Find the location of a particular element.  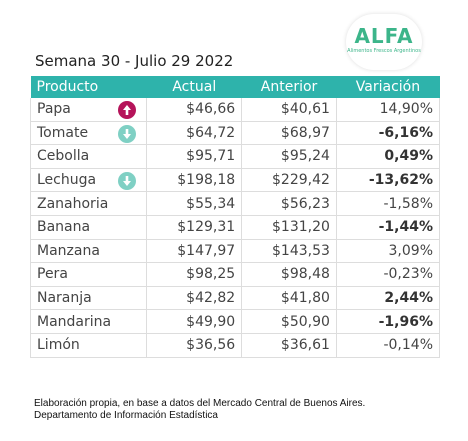

table-row: Naranja $42,82 $41,80 2,44% is located at coordinates (235, 298).